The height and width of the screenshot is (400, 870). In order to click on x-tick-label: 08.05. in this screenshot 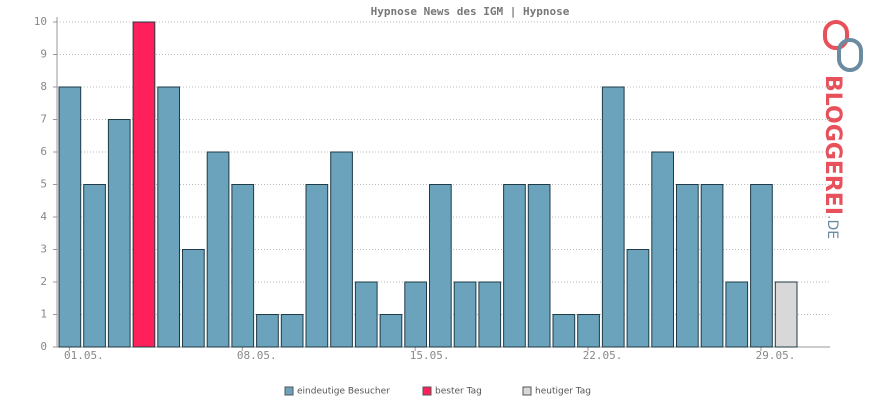, I will do `click(257, 355)`.